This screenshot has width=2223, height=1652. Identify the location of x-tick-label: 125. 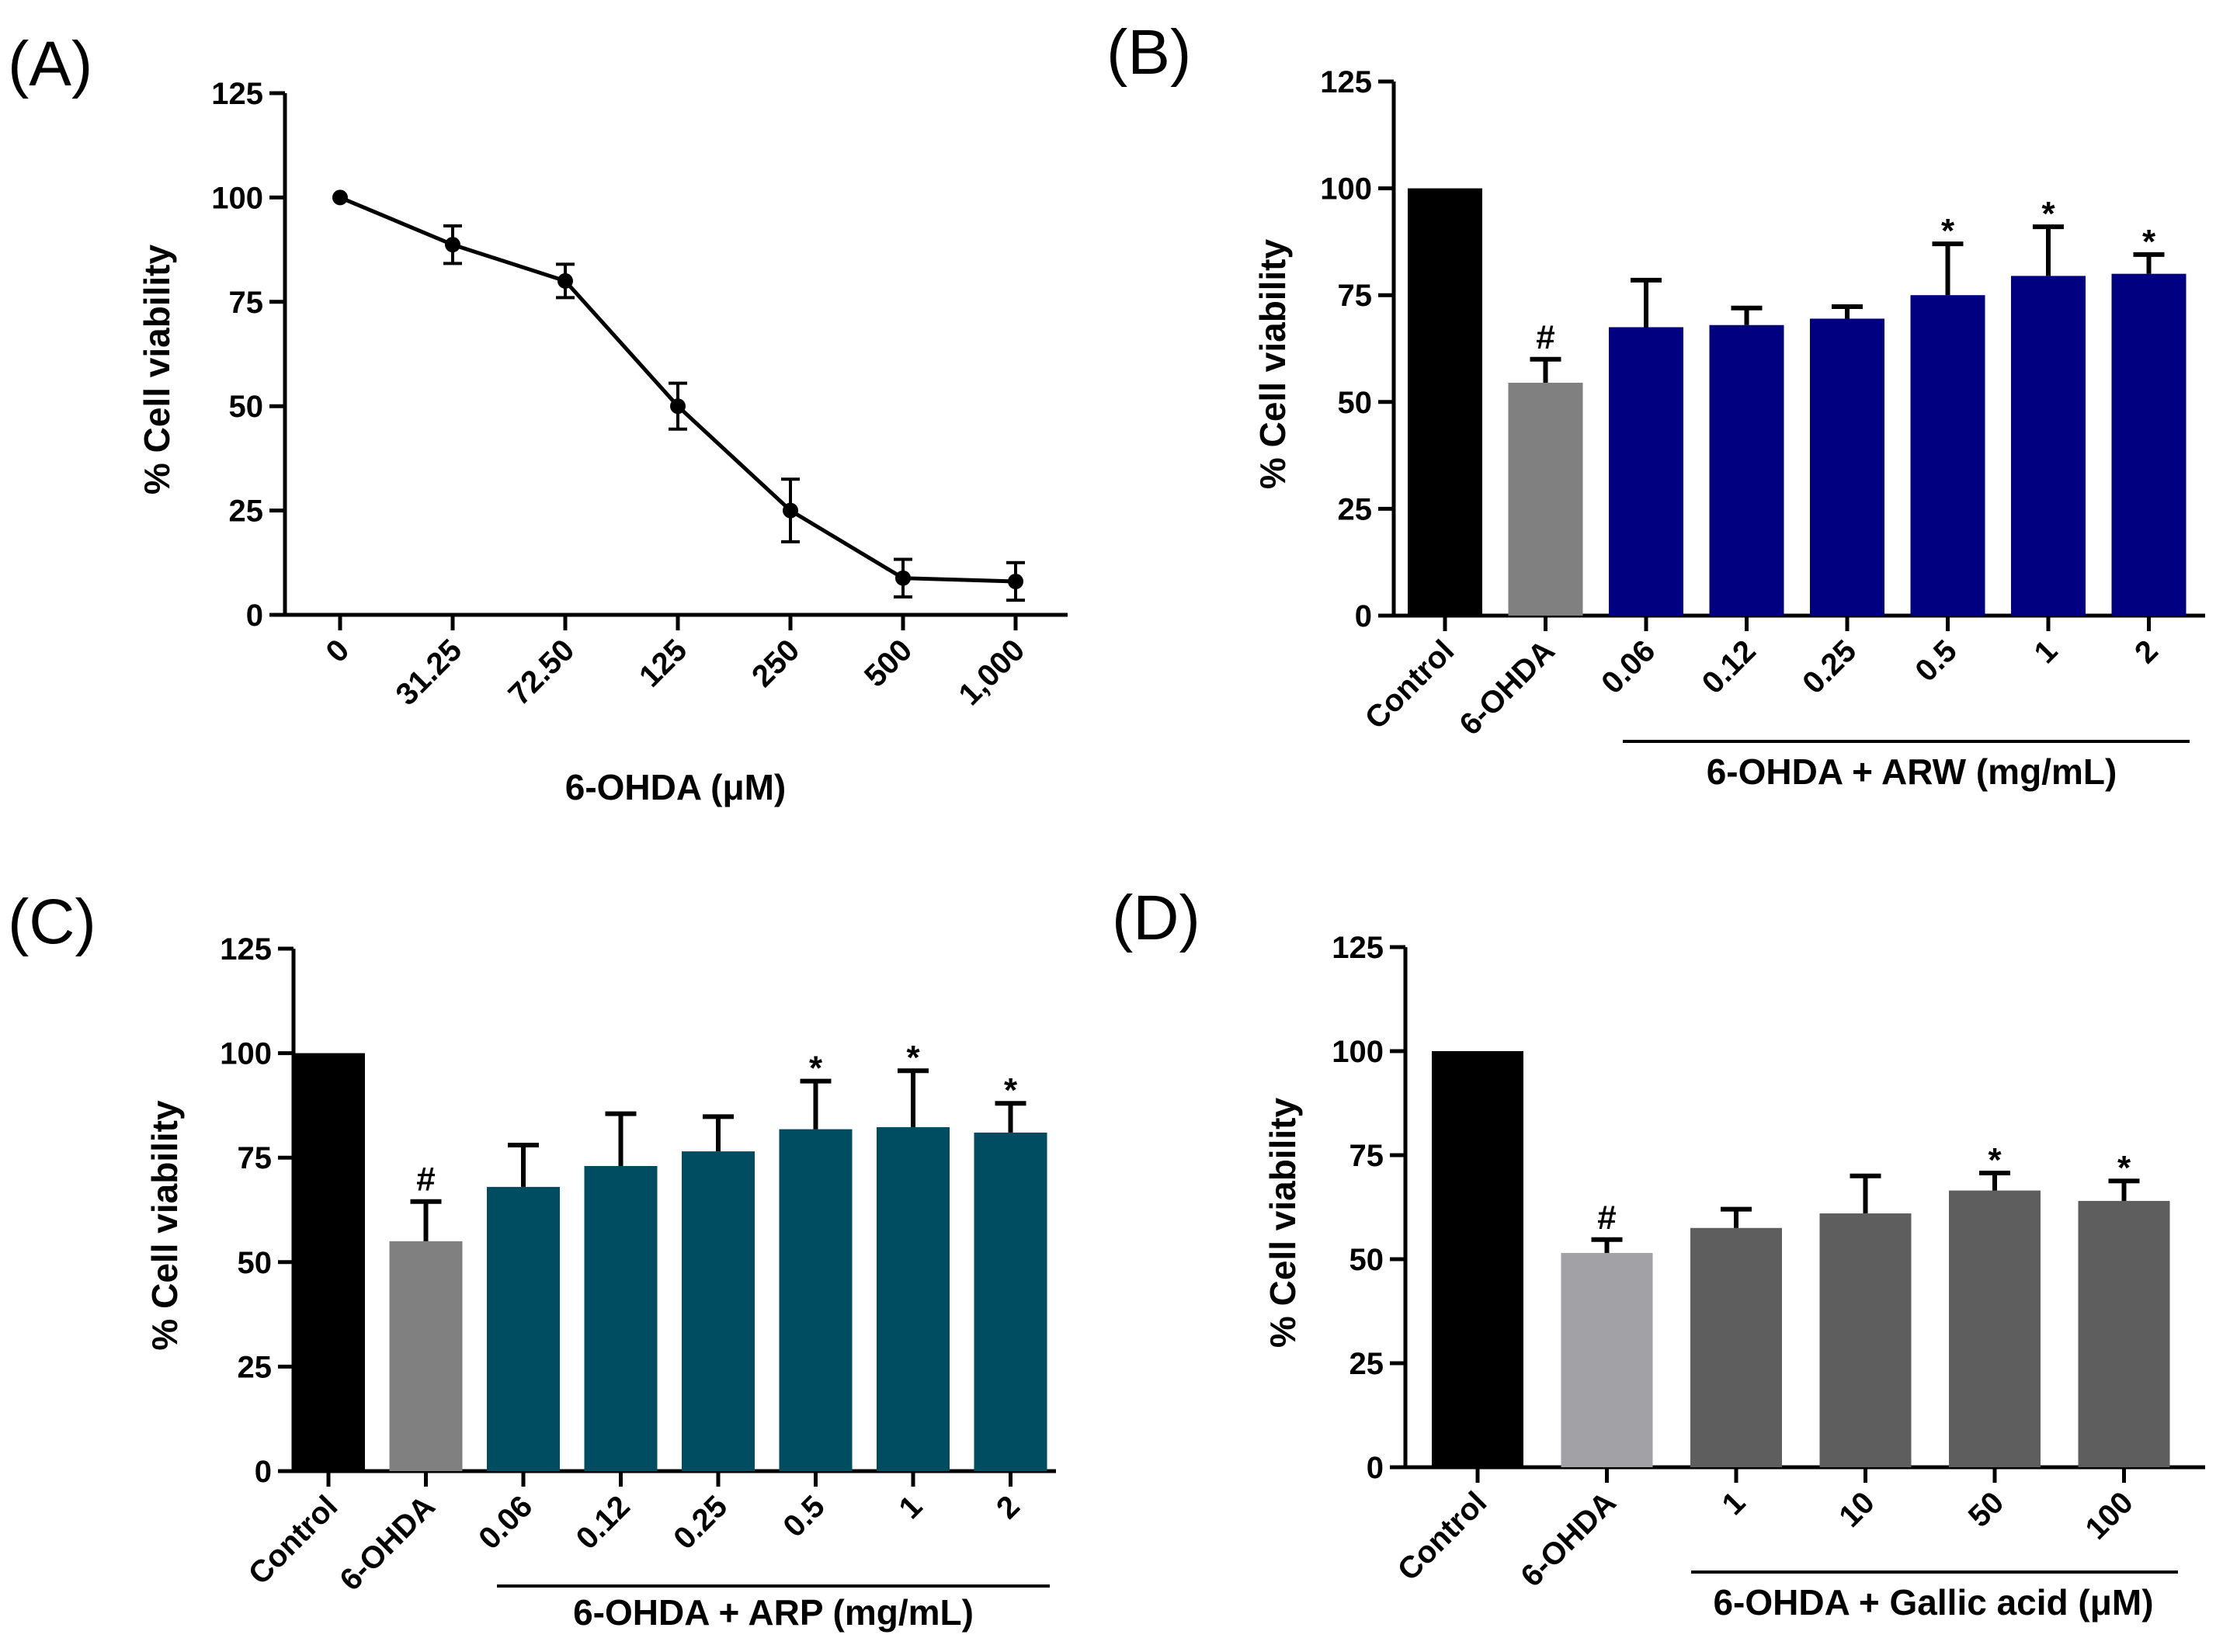
(663, 663).